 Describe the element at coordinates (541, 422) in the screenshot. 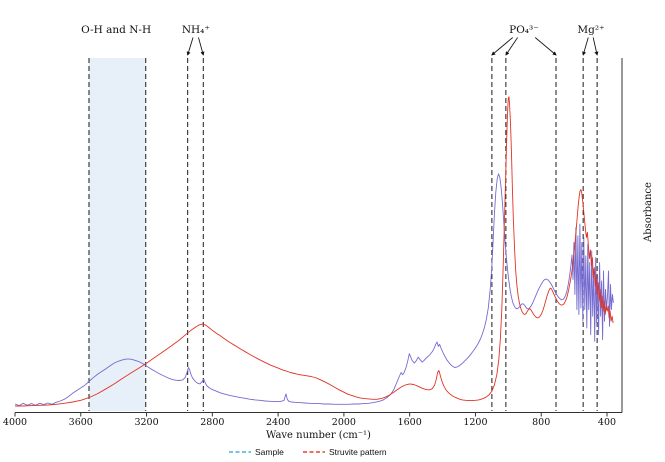

I see `x-tick-label: 800` at that location.